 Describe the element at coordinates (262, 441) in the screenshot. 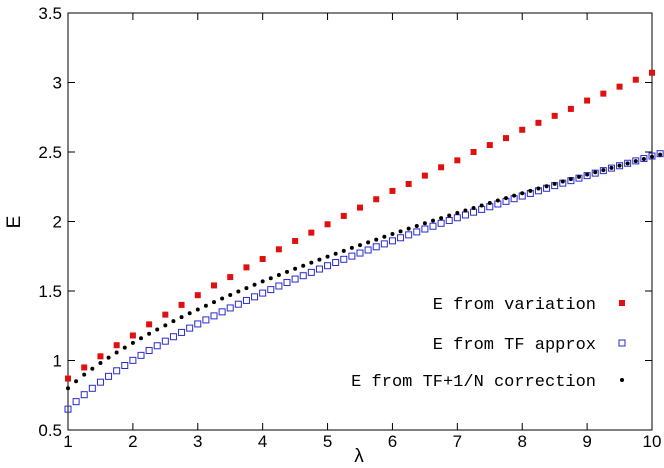

I see `x-tick-label: 4` at that location.